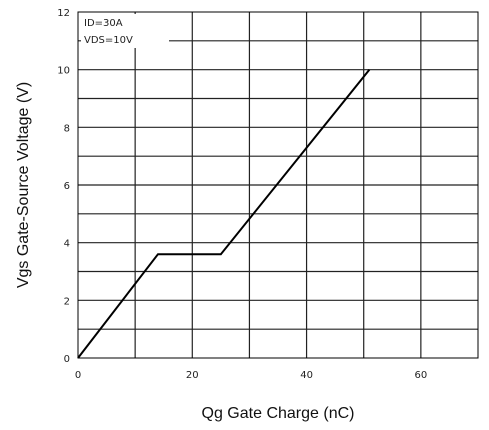 This screenshot has height=430, width=489. What do you see at coordinates (67, 359) in the screenshot?
I see `y-tick-label: 0` at bounding box center [67, 359].